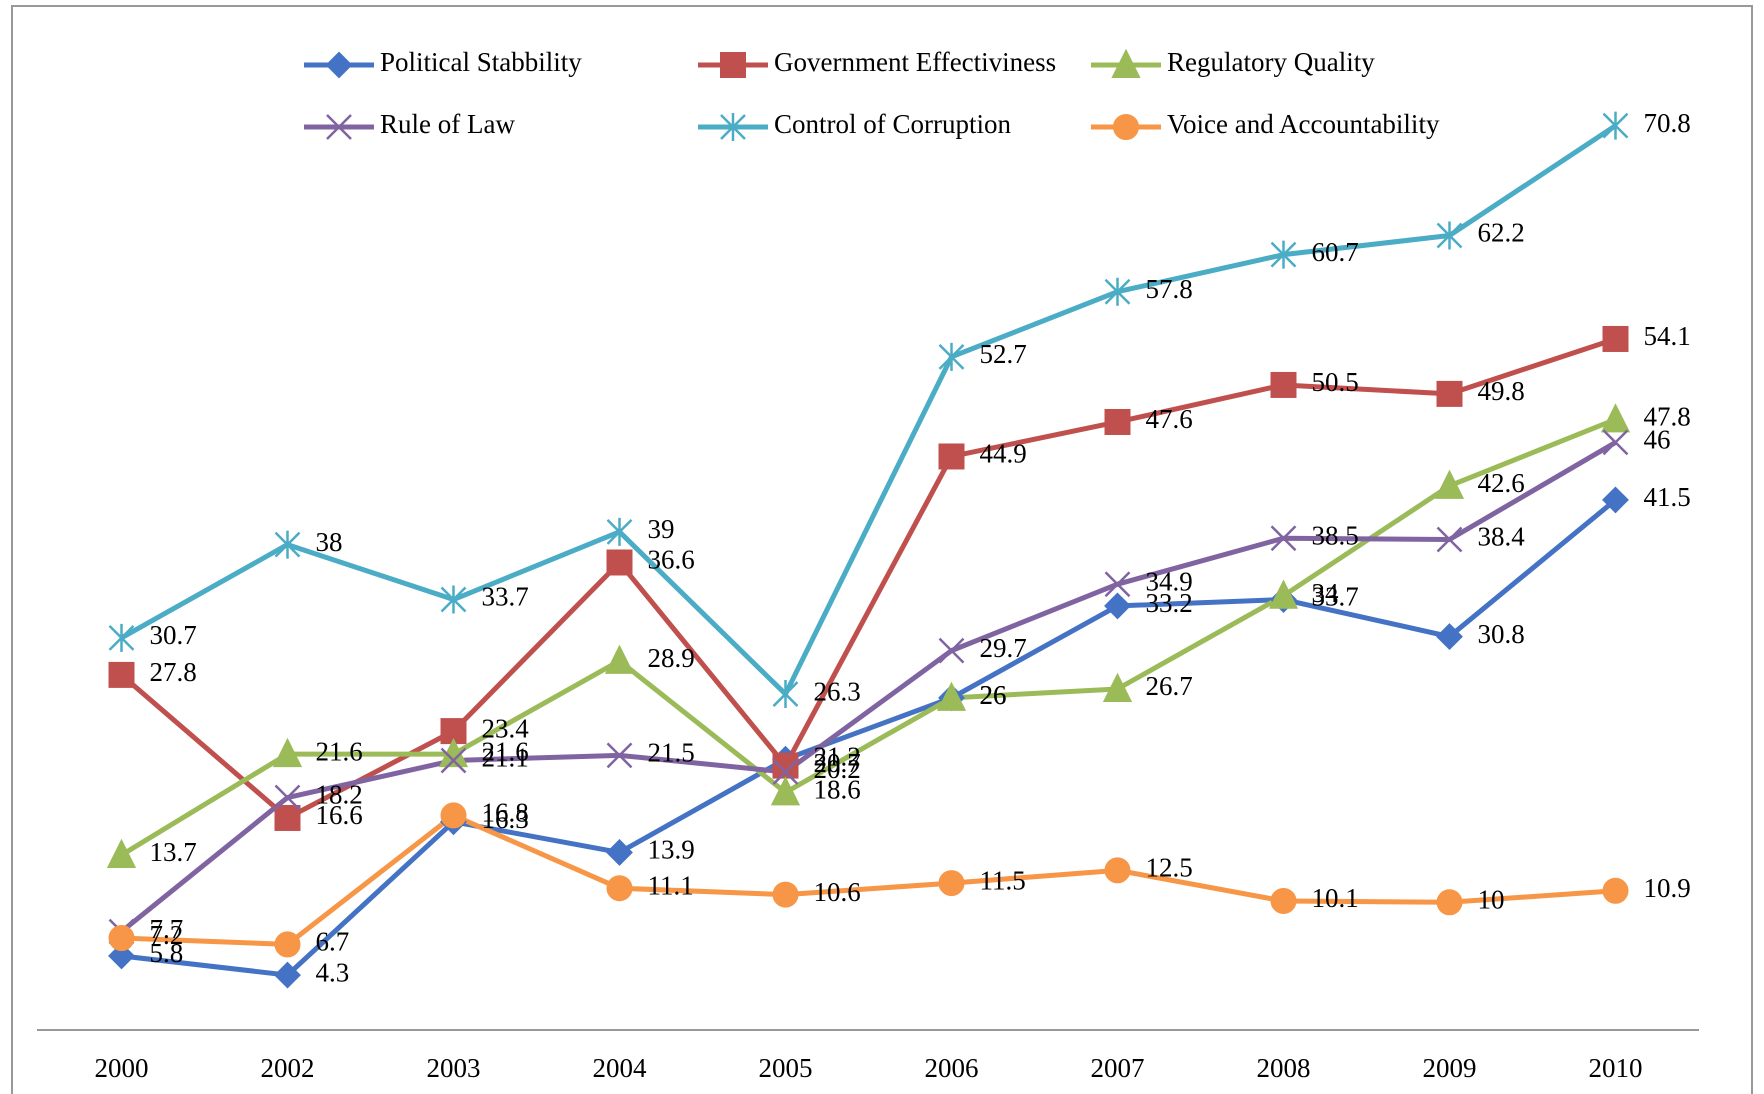  What do you see at coordinates (1450, 1068) in the screenshot?
I see `x-tick-label: 2009` at bounding box center [1450, 1068].